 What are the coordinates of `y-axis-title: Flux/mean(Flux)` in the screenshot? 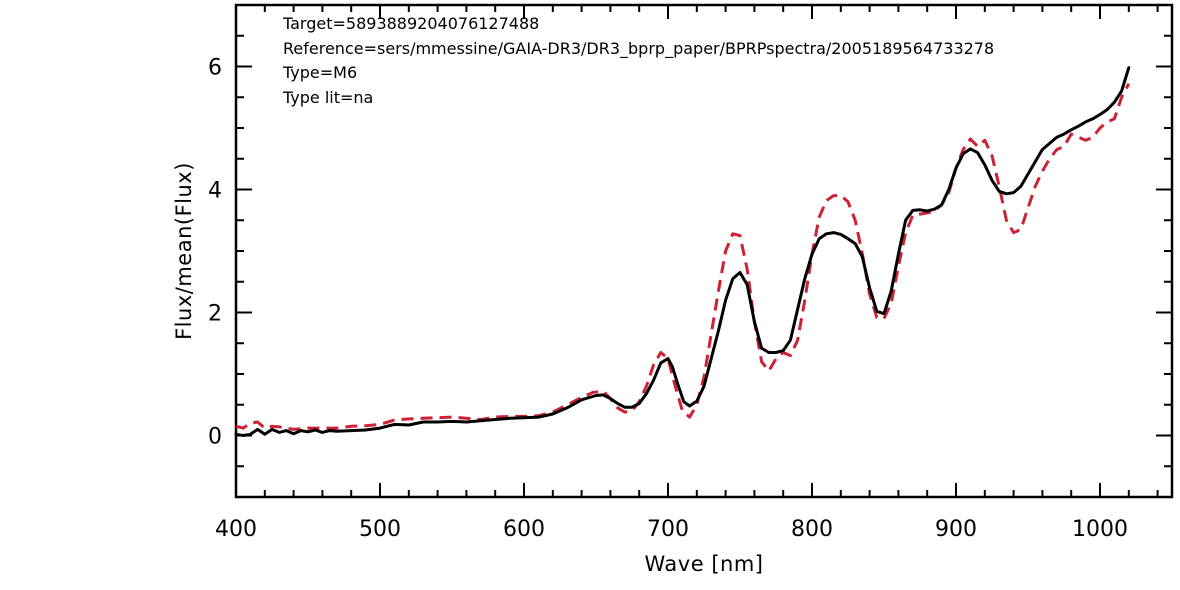 It's located at (184, 251).